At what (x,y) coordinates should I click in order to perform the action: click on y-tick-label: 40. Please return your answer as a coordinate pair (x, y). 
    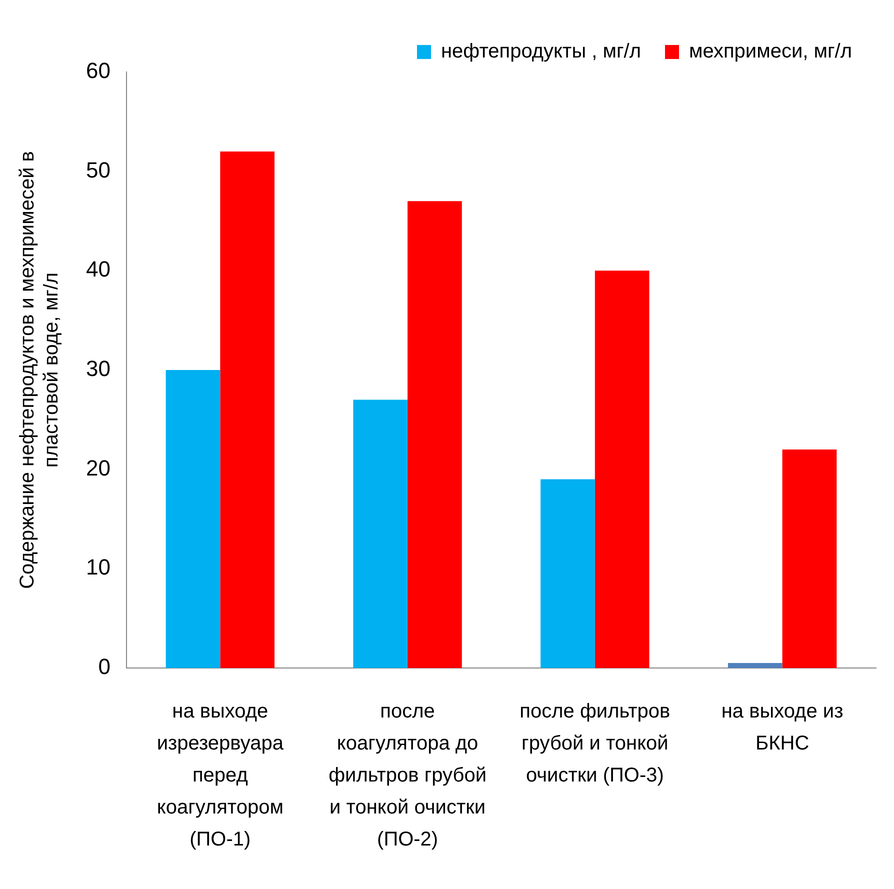
    Looking at the image, I should click on (98, 269).